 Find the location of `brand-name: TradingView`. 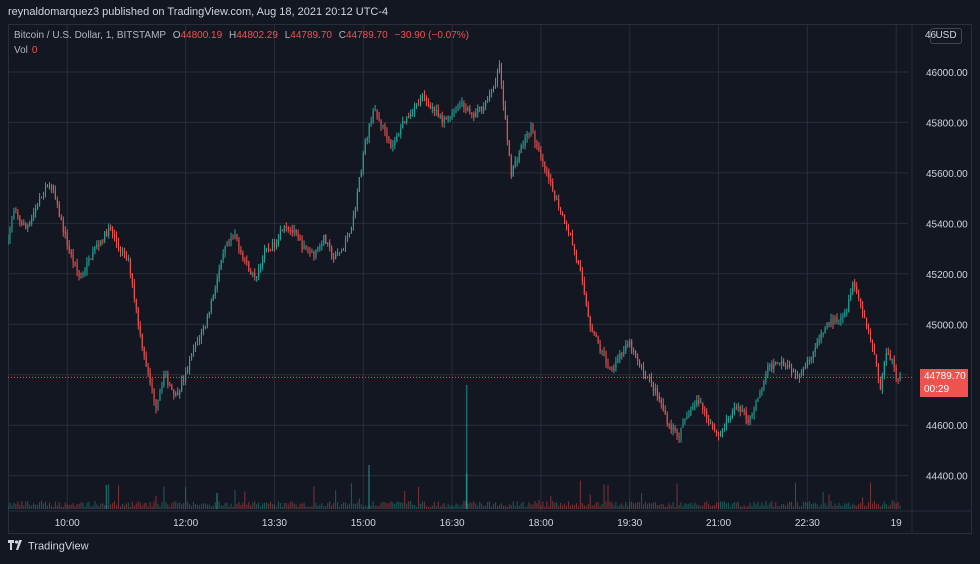

brand-name: TradingView is located at coordinates (58, 546).